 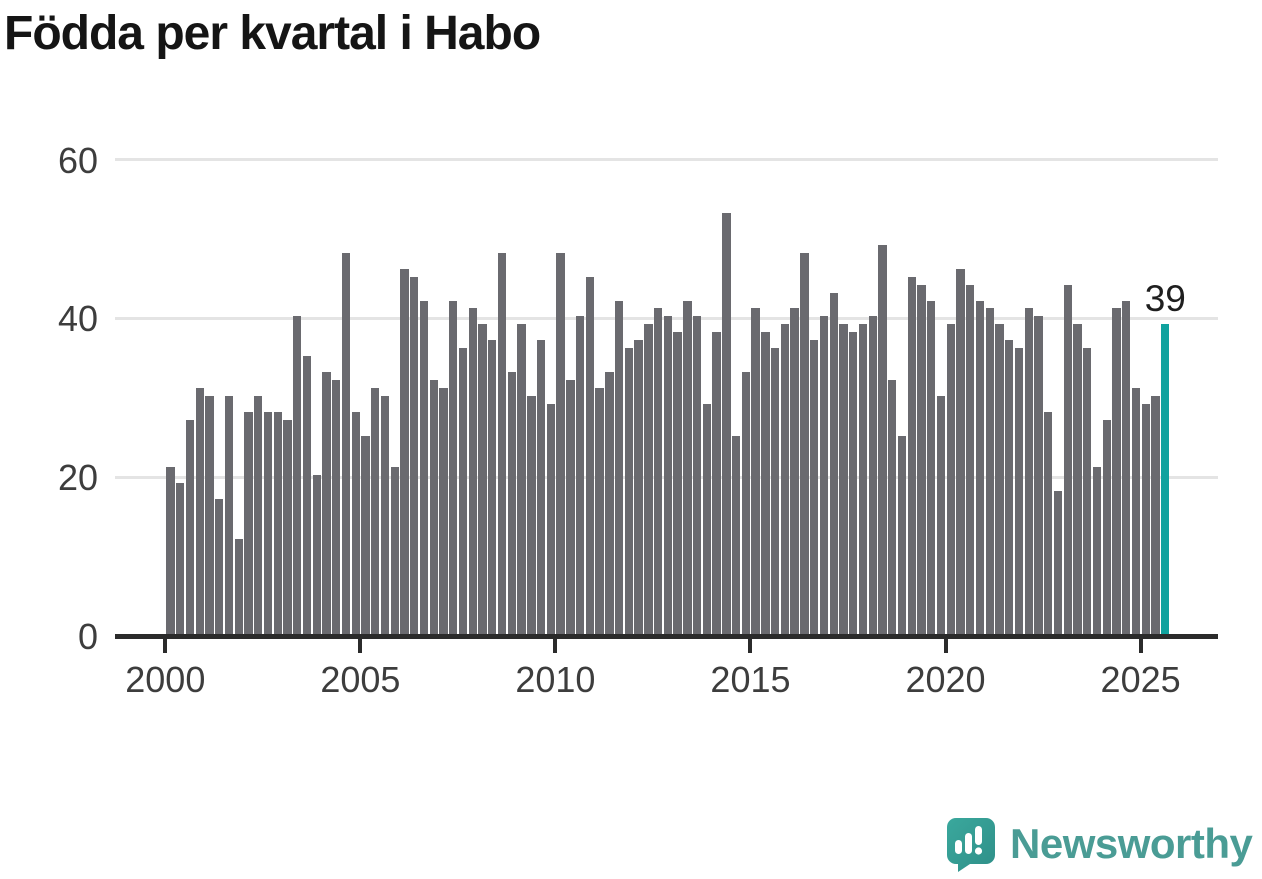 I want to click on x-axis-label: 2010, so click(x=555, y=679).